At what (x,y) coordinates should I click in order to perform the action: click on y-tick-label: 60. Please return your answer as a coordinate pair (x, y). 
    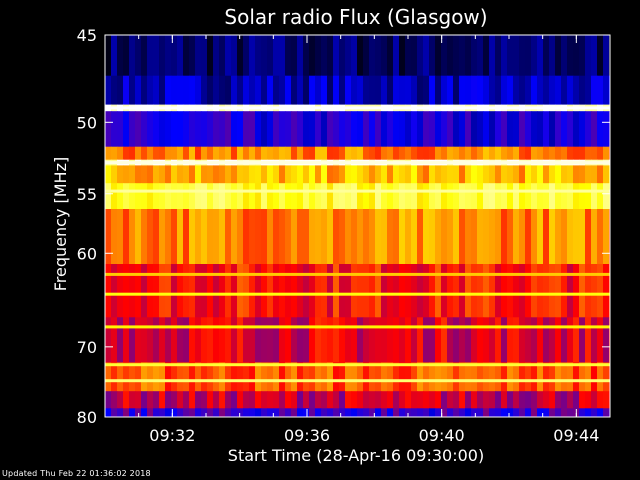
    Looking at the image, I should click on (87, 253).